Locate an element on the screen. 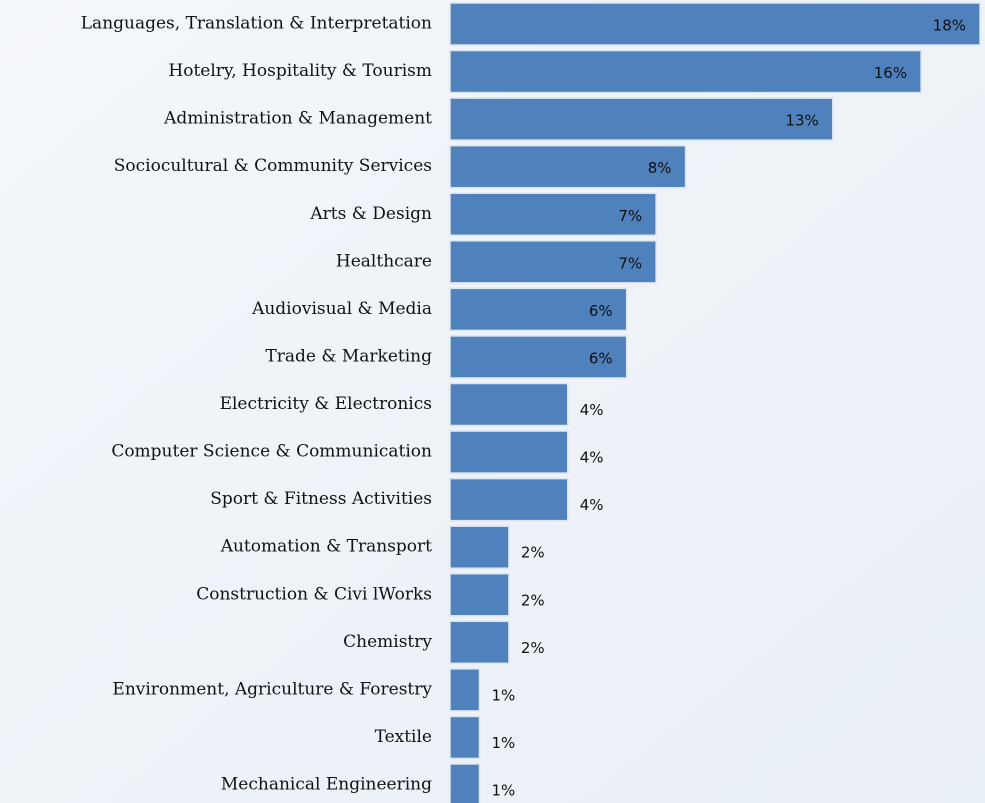 The width and height of the screenshot is (985, 803). category-label: Trade & Marketing is located at coordinates (348, 356).